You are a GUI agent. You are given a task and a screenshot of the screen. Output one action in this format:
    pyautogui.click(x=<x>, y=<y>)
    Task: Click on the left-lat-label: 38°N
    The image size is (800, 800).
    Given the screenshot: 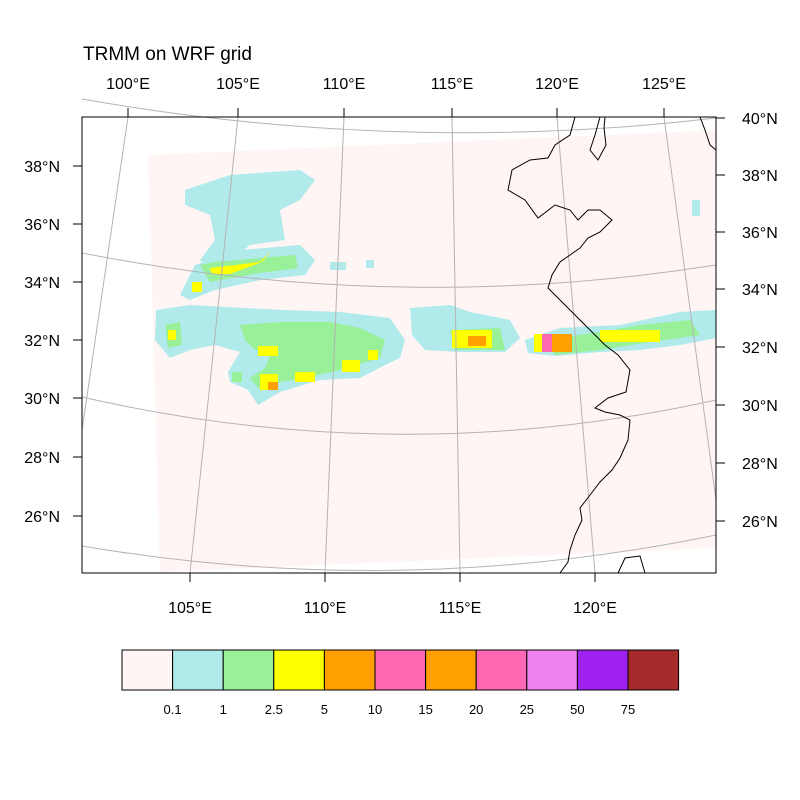 What is the action you would take?
    pyautogui.click(x=42, y=167)
    